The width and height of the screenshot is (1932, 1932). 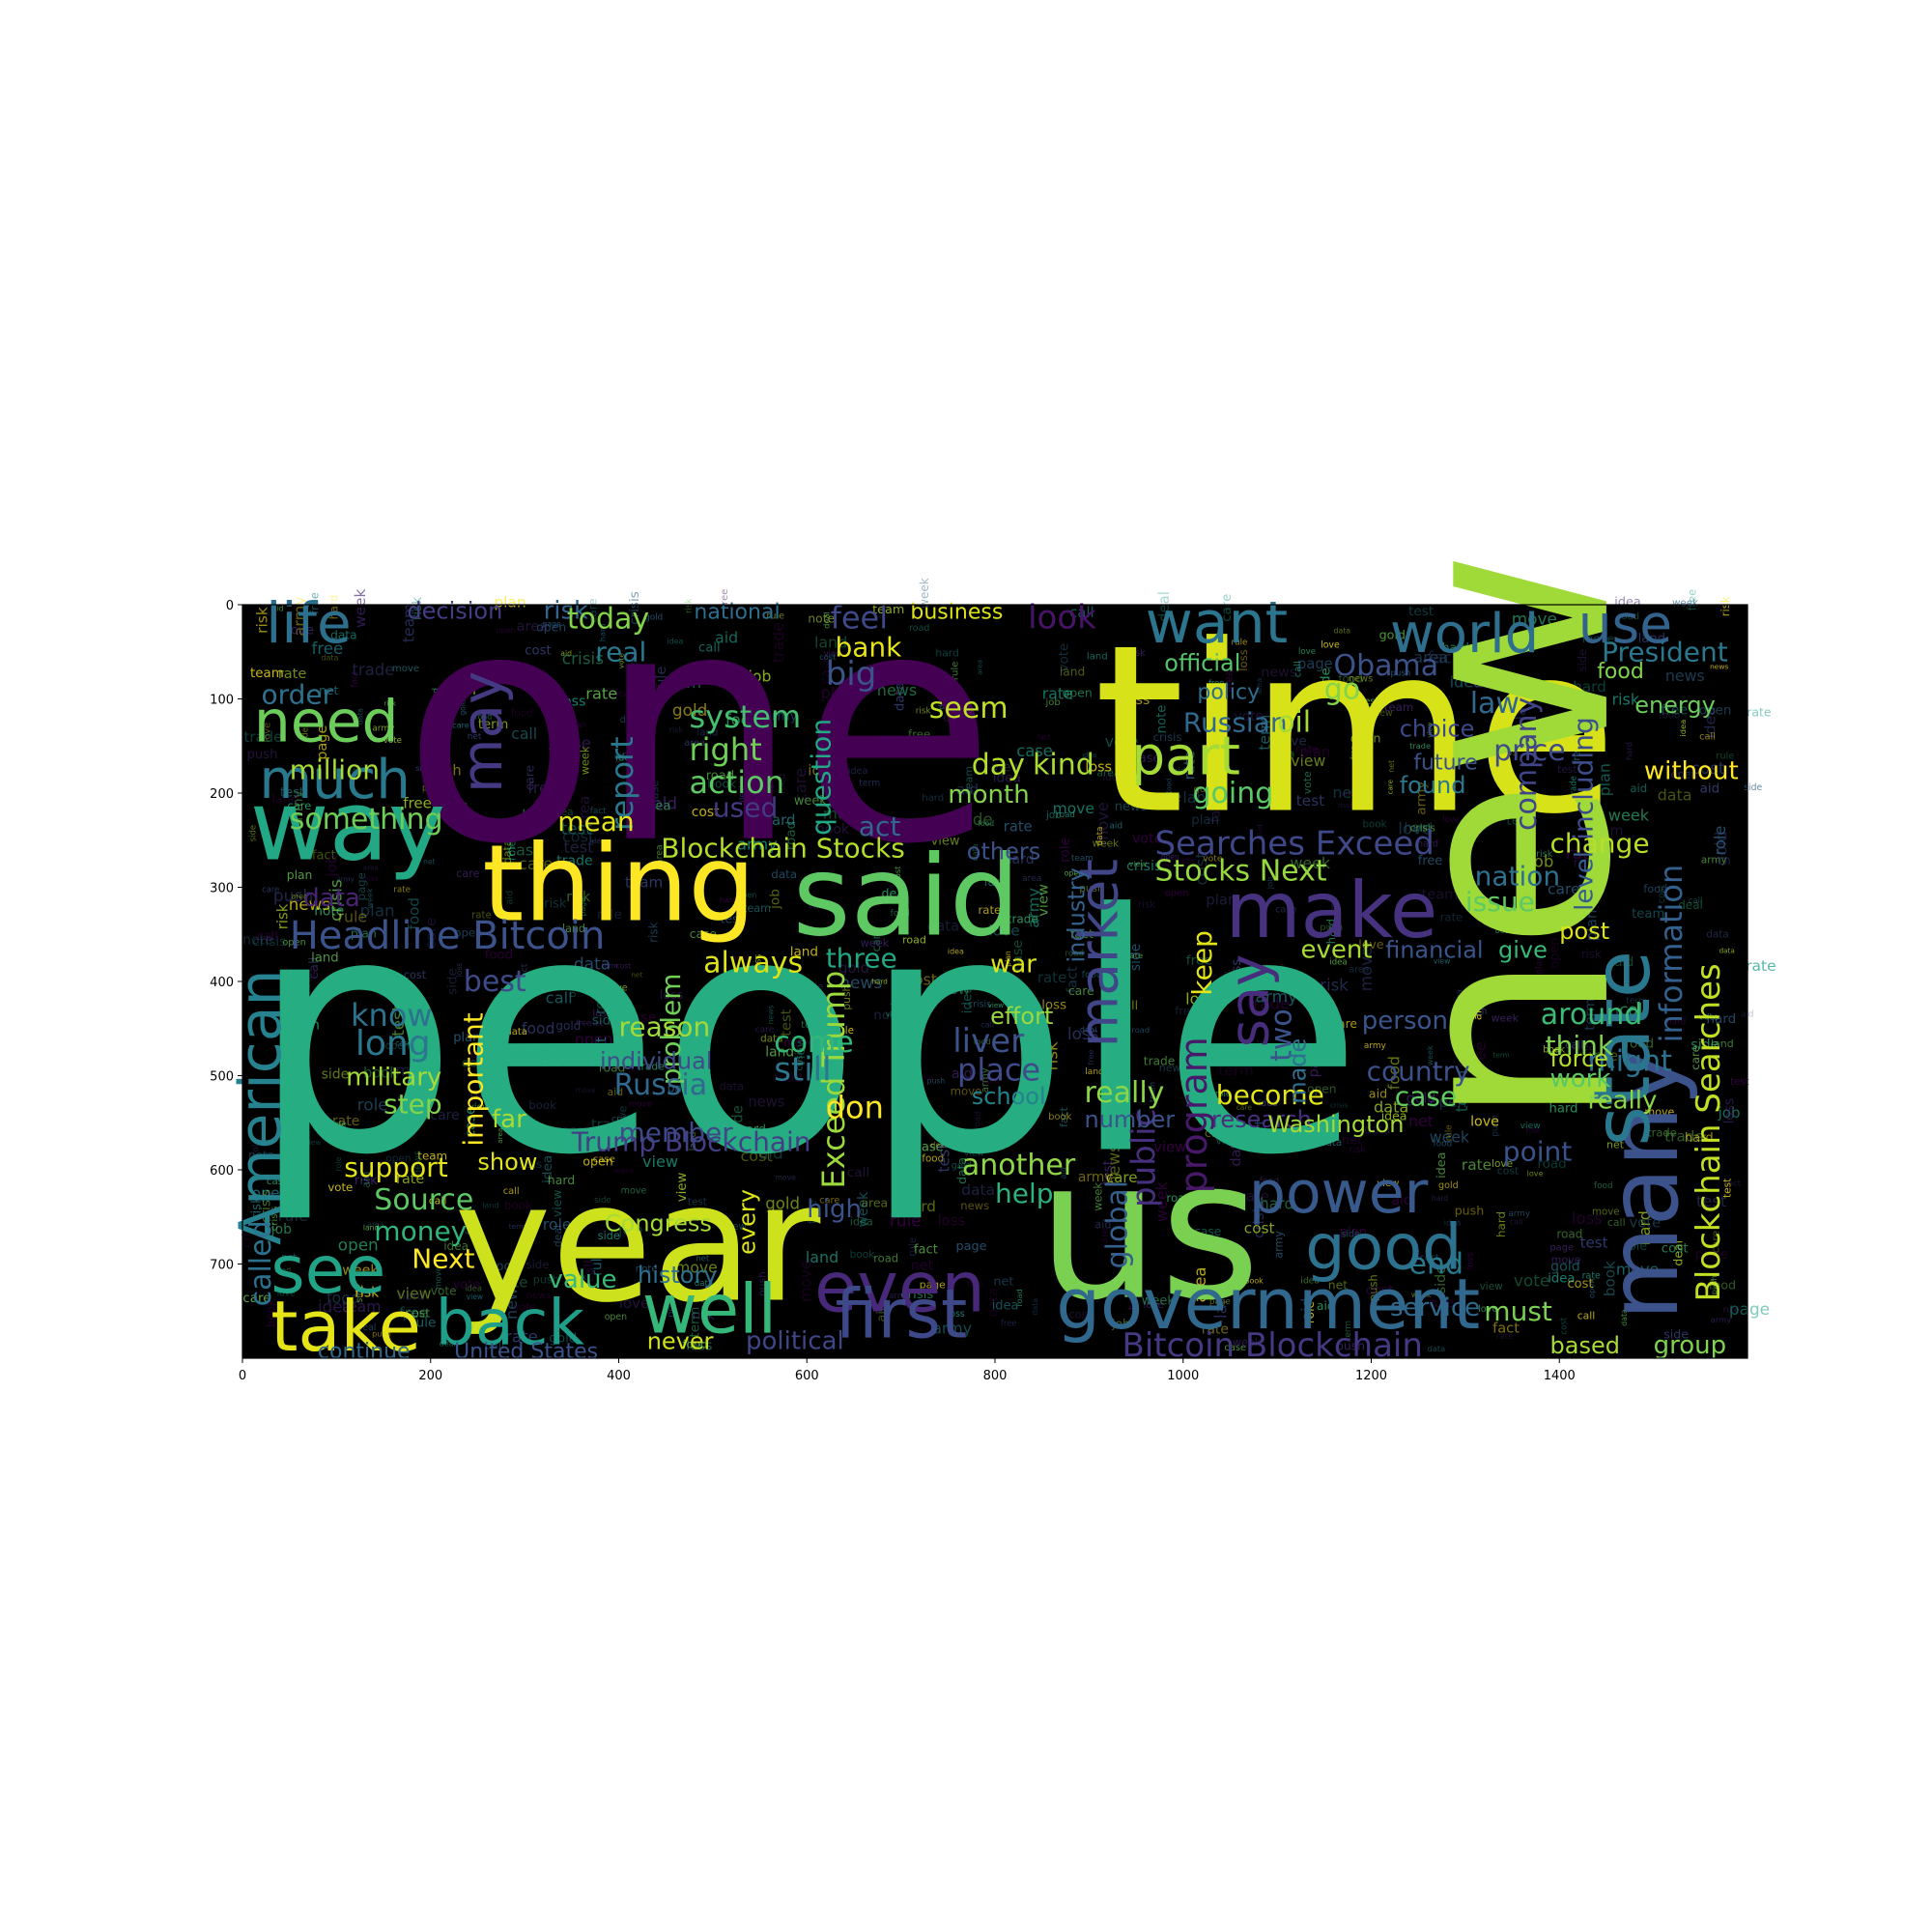 I want to click on cloud-word: real, so click(x=620, y=652).